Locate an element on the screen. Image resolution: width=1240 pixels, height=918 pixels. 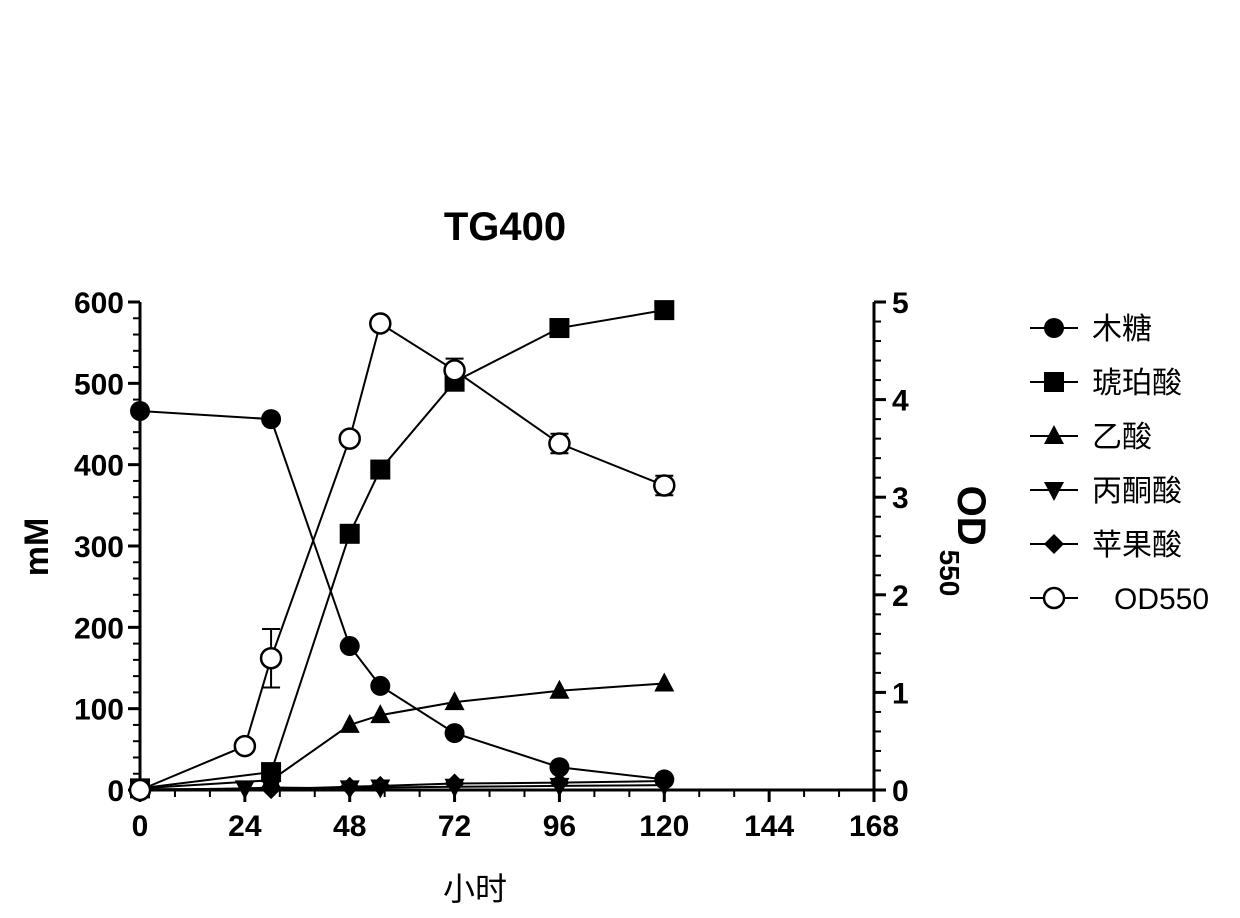
y2-tick-label: 1 is located at coordinates (900, 693).